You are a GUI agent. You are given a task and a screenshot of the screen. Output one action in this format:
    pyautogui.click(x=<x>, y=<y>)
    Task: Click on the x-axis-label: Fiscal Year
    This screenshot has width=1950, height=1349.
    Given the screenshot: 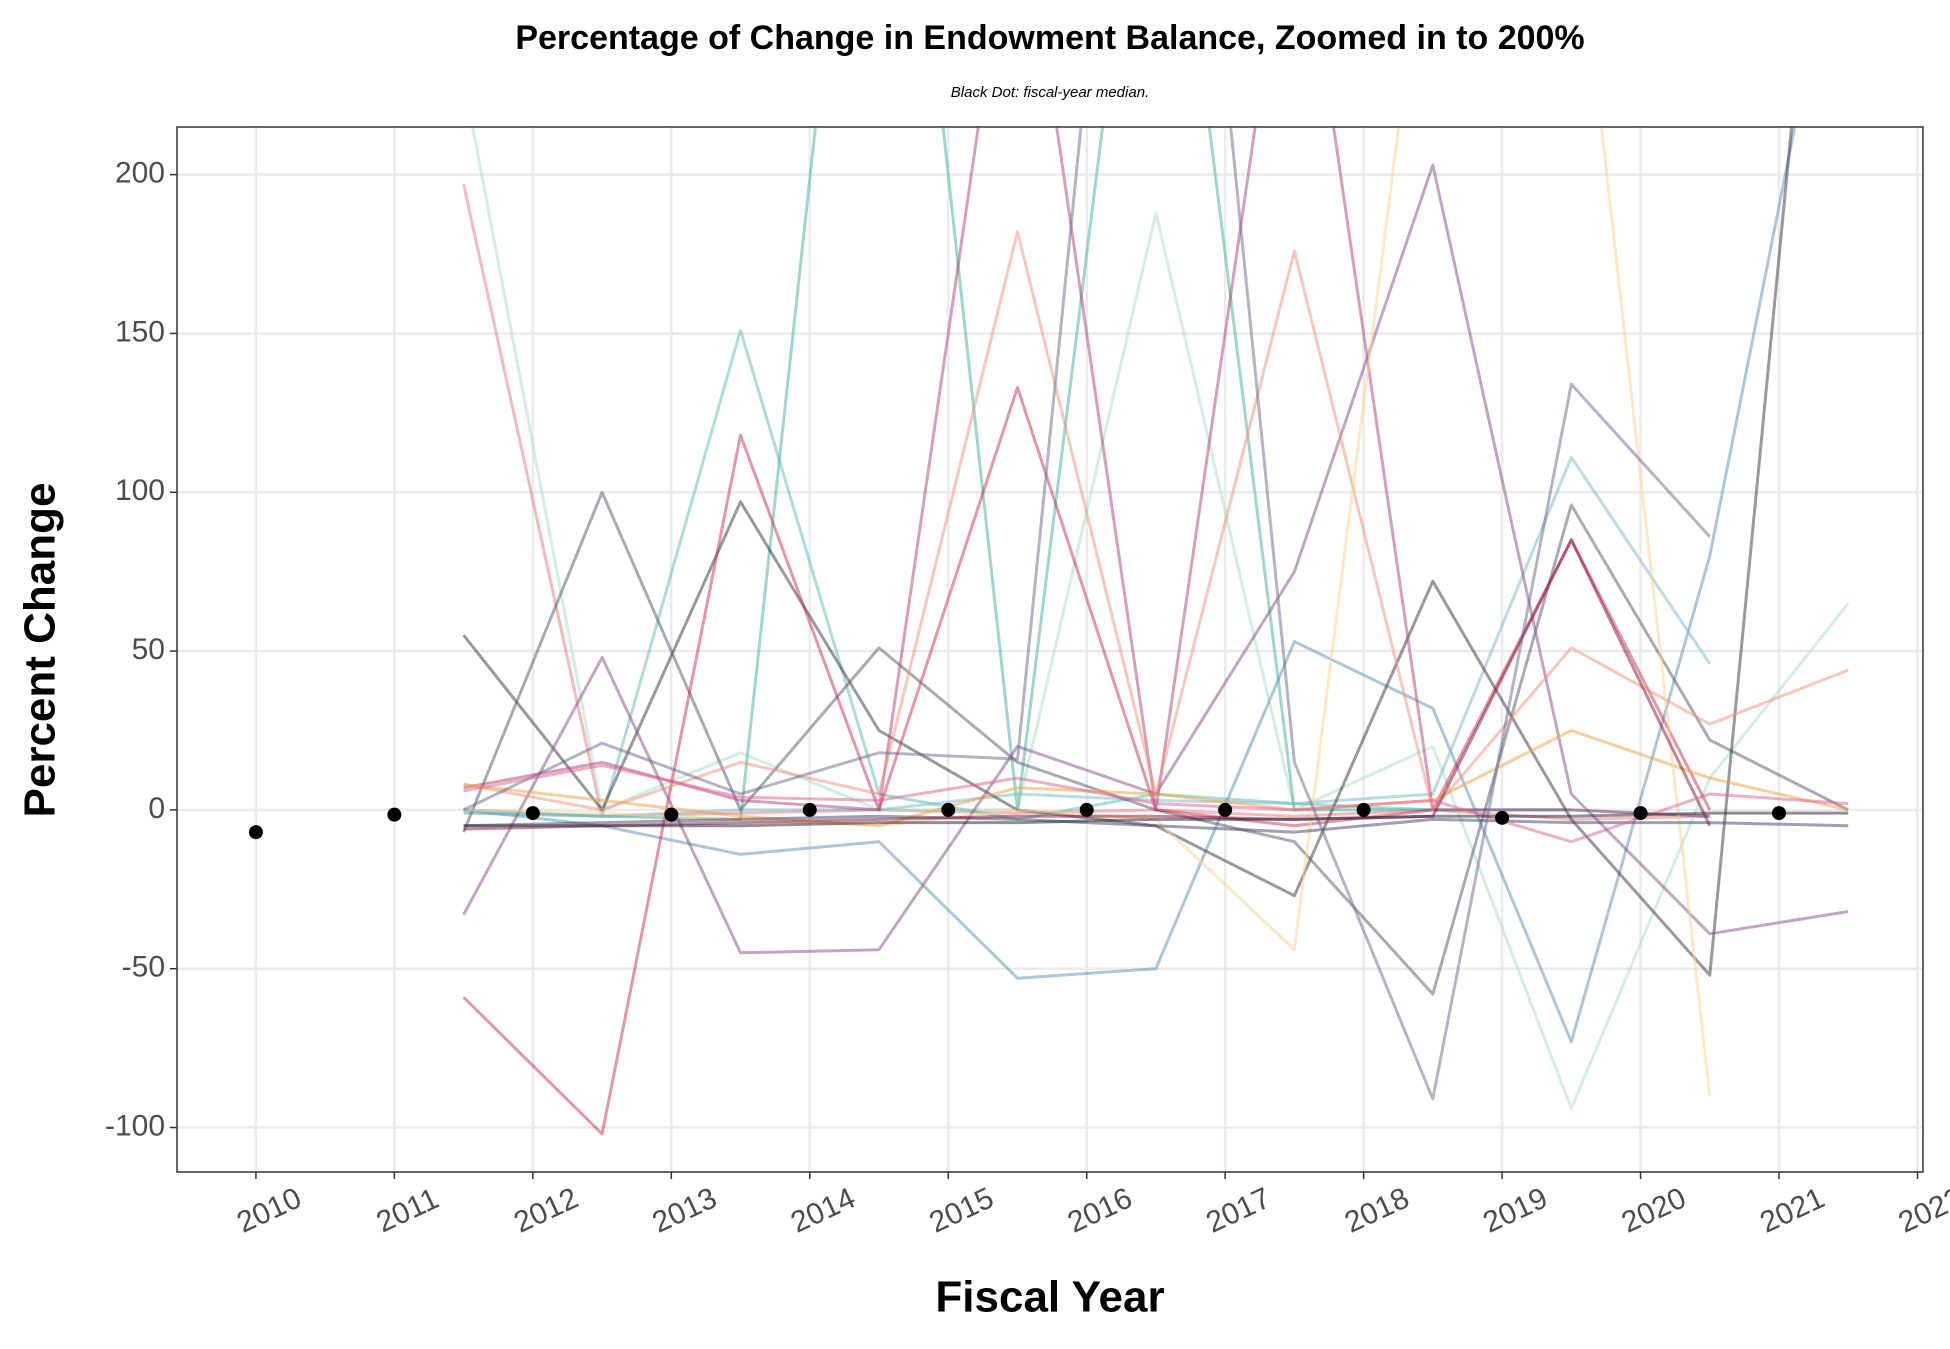 What is the action you would take?
    pyautogui.click(x=1049, y=1297)
    